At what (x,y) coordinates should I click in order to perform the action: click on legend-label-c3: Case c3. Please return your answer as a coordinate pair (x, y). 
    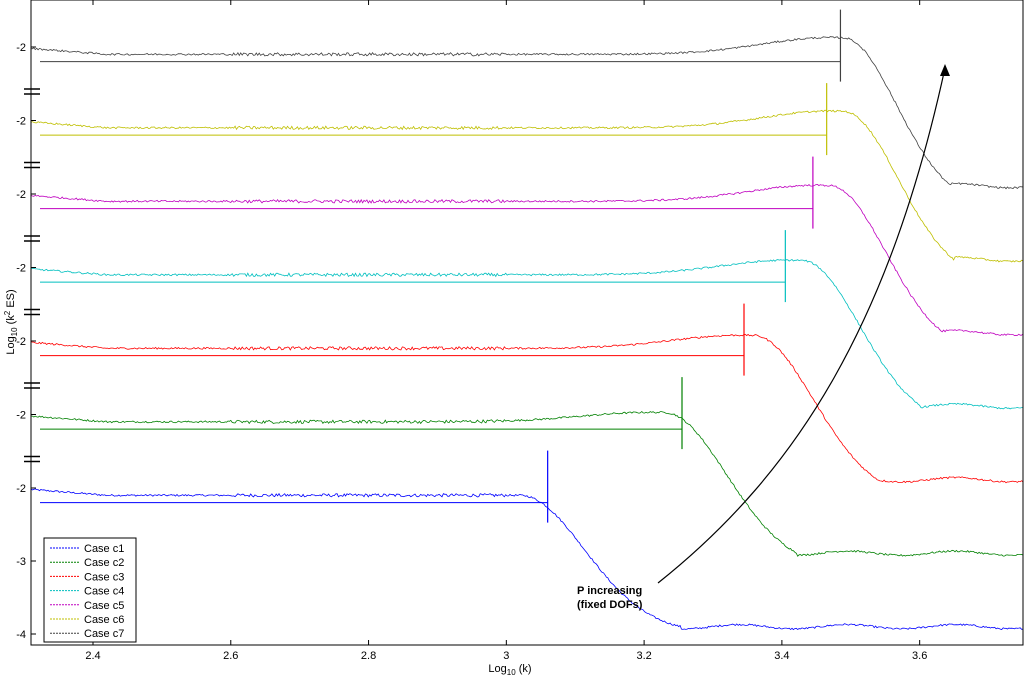
    Looking at the image, I should click on (104, 577).